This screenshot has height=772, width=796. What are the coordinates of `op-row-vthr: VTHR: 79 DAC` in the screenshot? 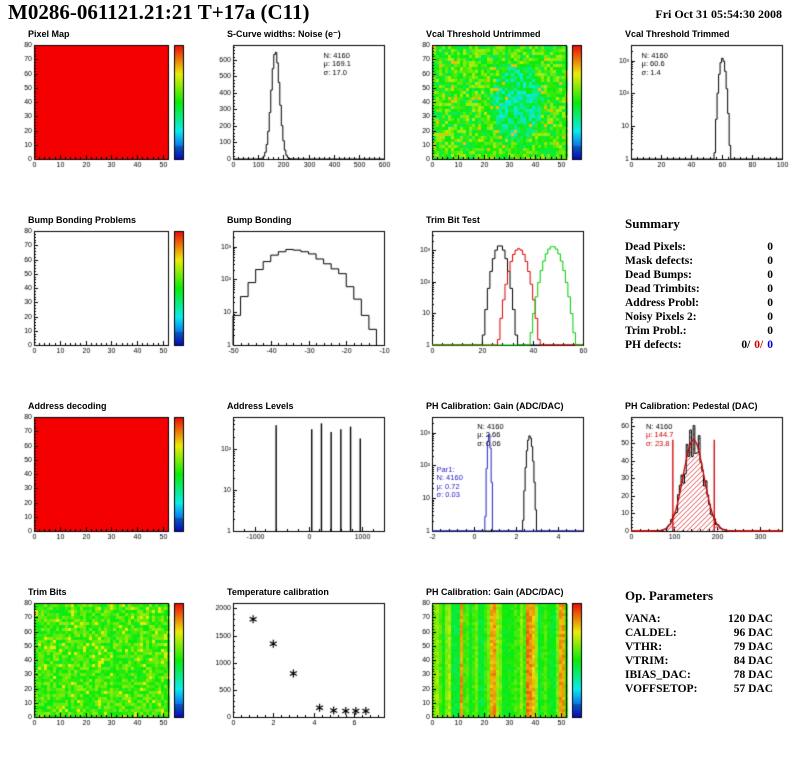 It's located at (699, 647).